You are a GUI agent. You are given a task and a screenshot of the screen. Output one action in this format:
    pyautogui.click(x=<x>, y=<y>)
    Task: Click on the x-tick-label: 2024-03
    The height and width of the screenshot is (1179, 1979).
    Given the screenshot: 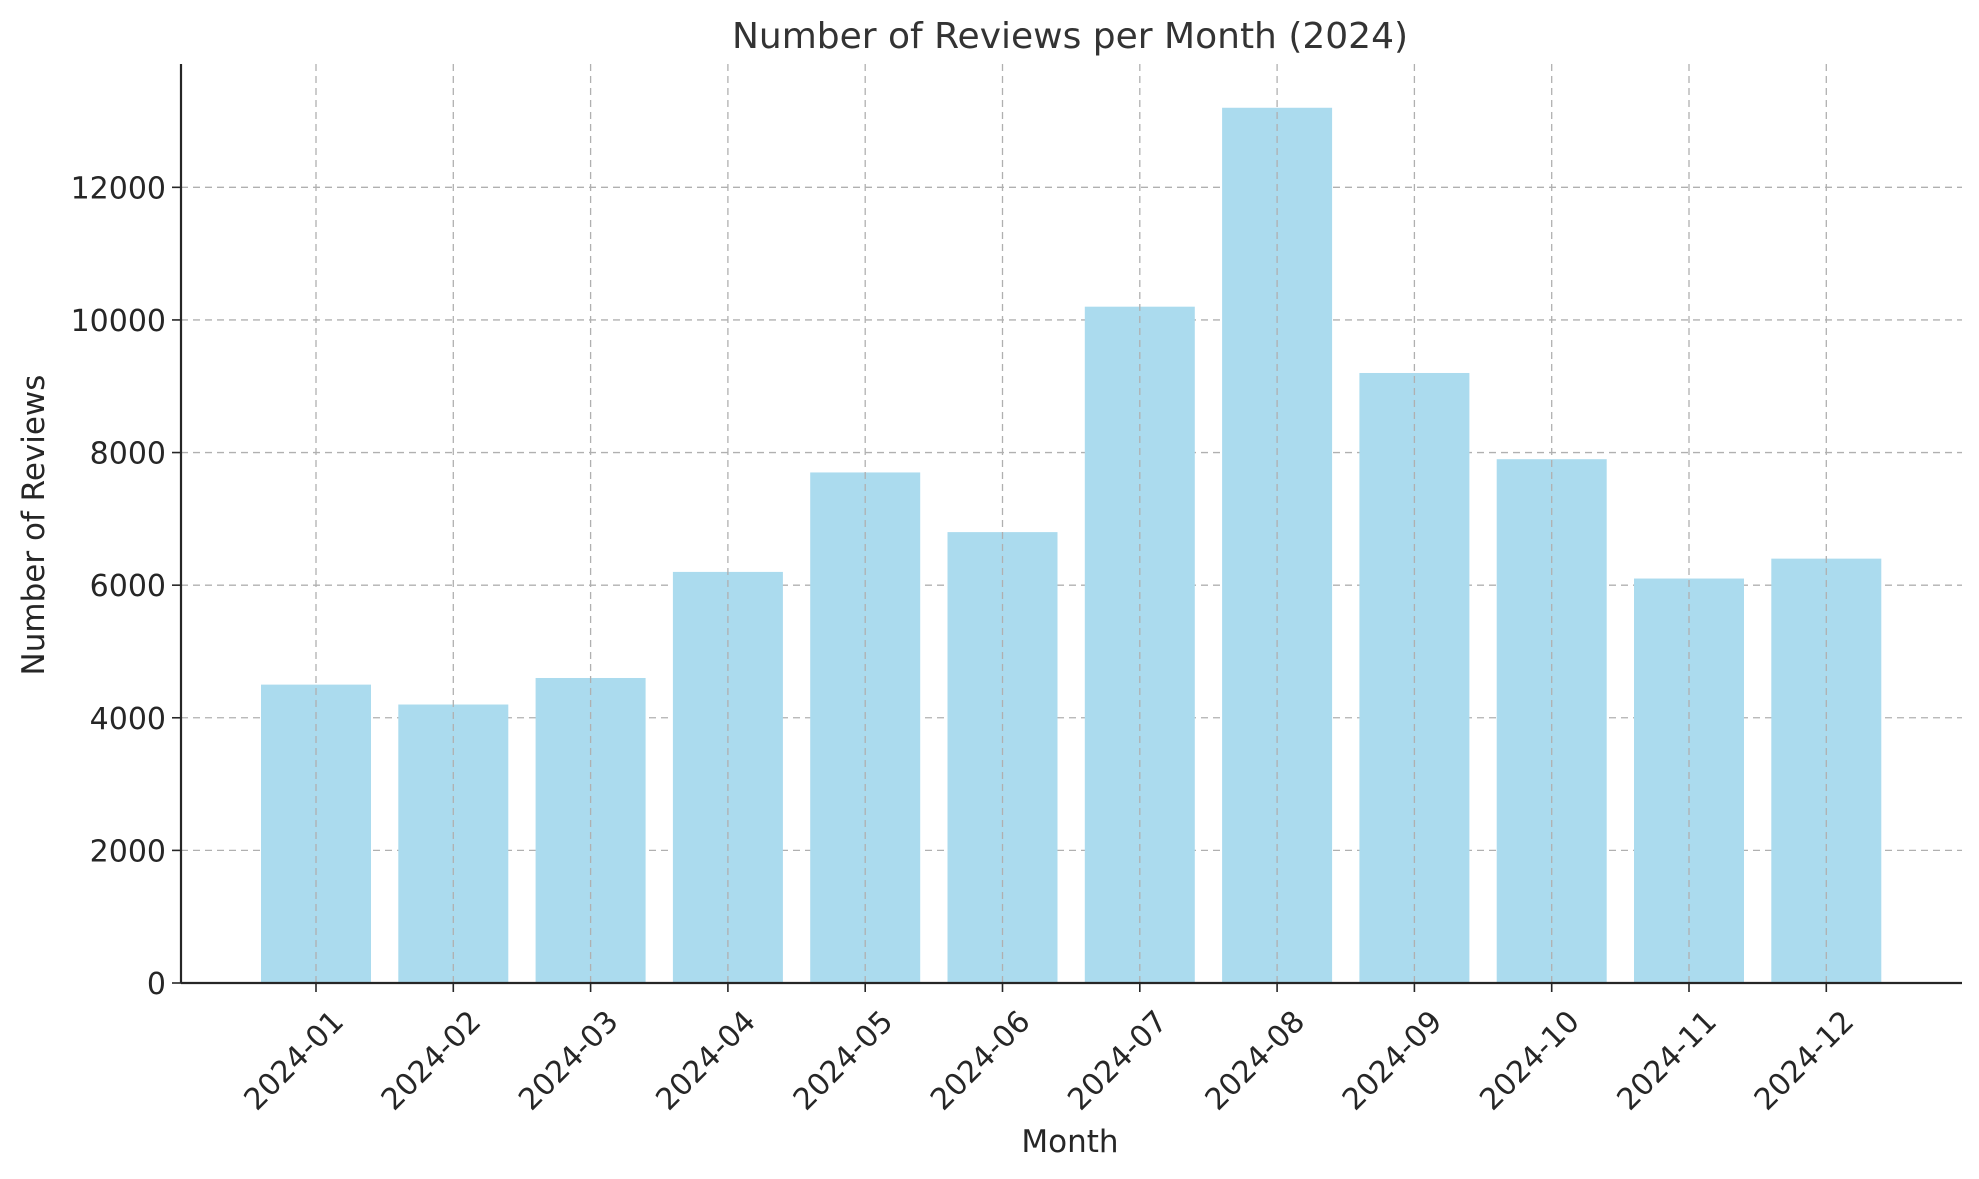 What is the action you would take?
    pyautogui.click(x=568, y=1060)
    